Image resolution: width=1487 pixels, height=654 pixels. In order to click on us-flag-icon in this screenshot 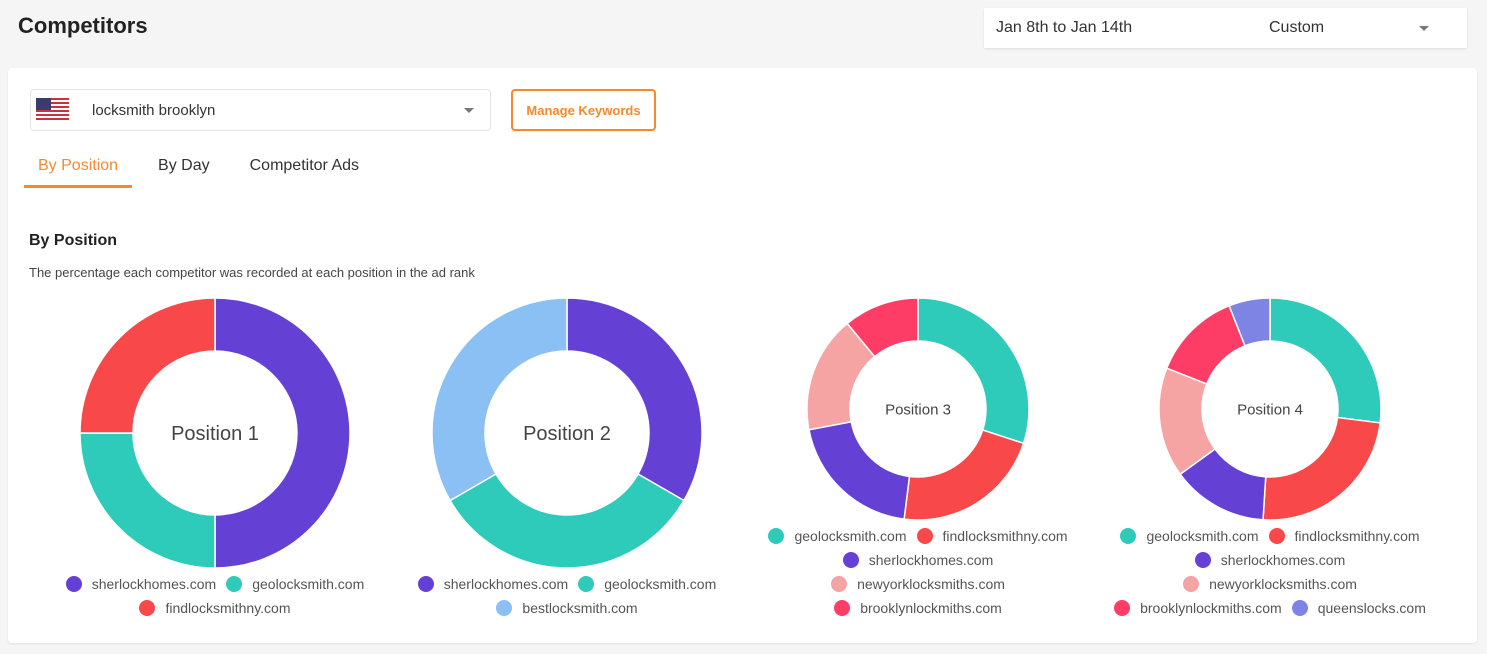, I will do `click(52, 110)`.